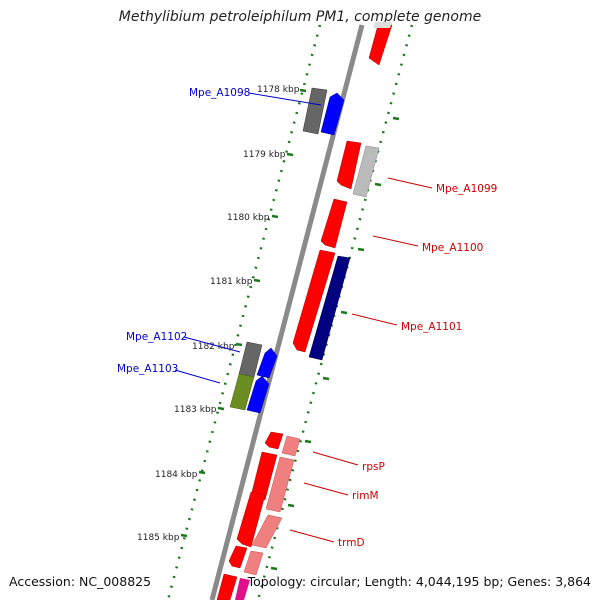  What do you see at coordinates (278, 90) in the screenshot?
I see `kbp-tick-label: 1178 kbp` at bounding box center [278, 90].